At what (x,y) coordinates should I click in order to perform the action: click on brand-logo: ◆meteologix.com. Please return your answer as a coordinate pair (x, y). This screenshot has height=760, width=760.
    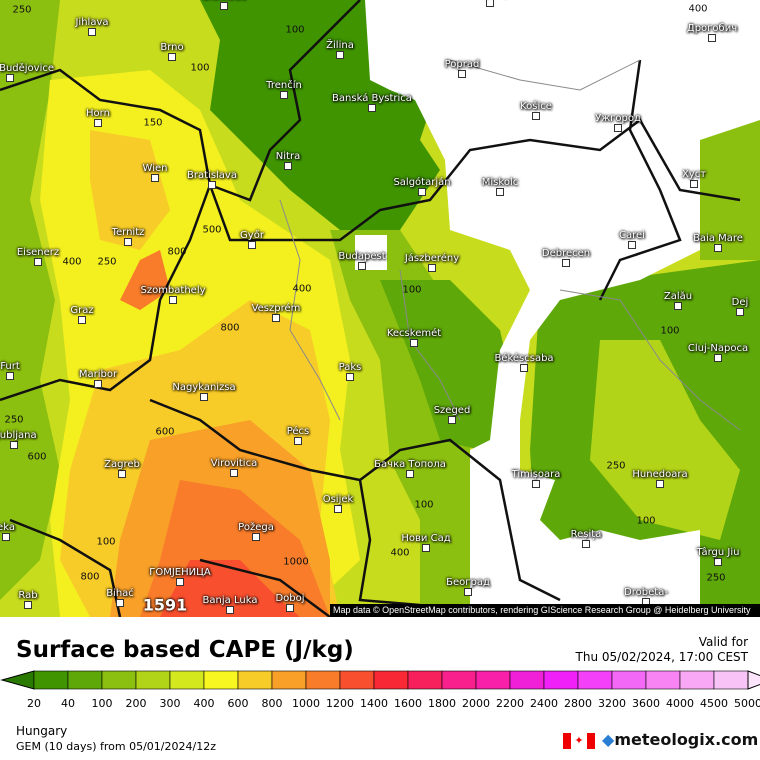
    Looking at the image, I should click on (680, 739).